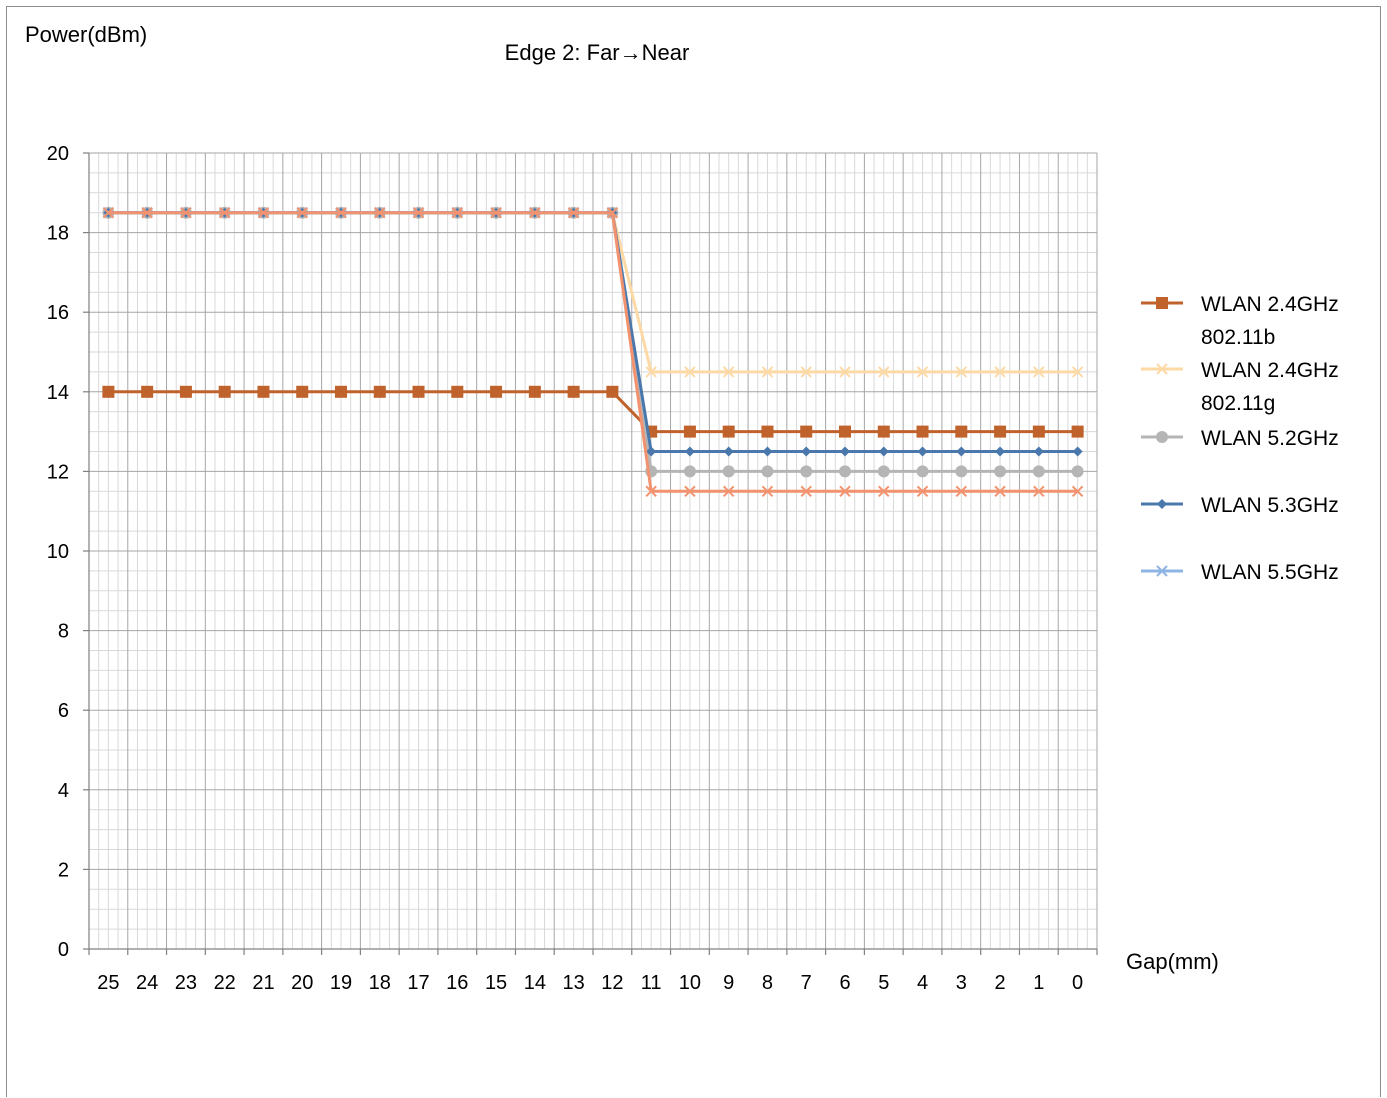 Image resolution: width=1387 pixels, height=1098 pixels. What do you see at coordinates (1240, 321) in the screenshot?
I see `legend-entry-1: WLAN 2.4GHz 802.11b` at bounding box center [1240, 321].